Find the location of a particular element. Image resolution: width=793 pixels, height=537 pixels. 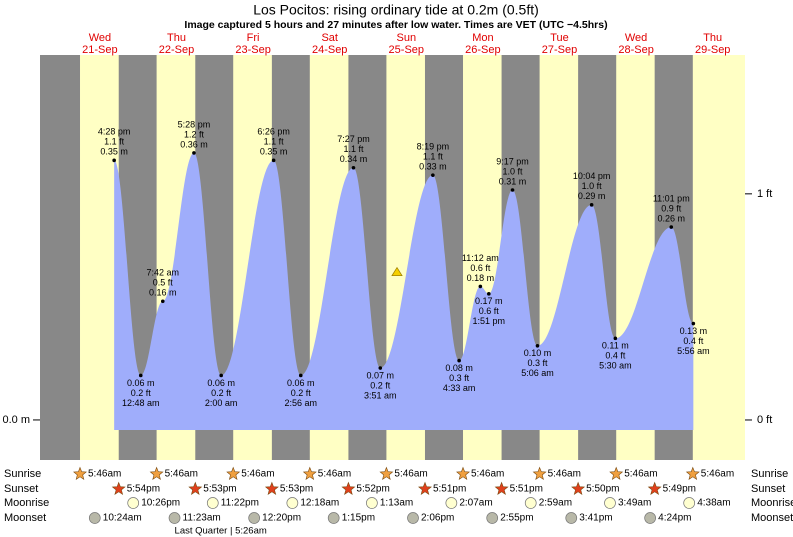

row-label-right: Moonrise is located at coordinates (772, 503).